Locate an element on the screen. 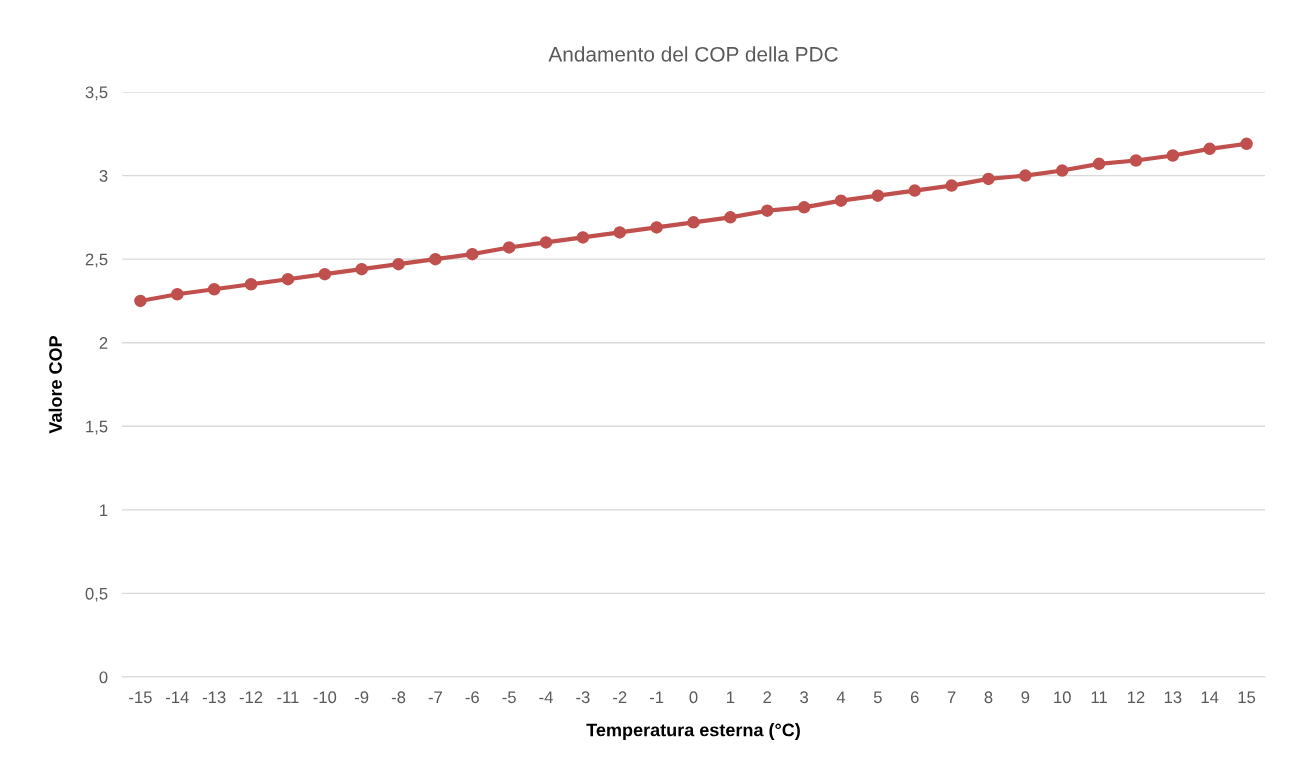  x-tick-label: -8 is located at coordinates (398, 697).